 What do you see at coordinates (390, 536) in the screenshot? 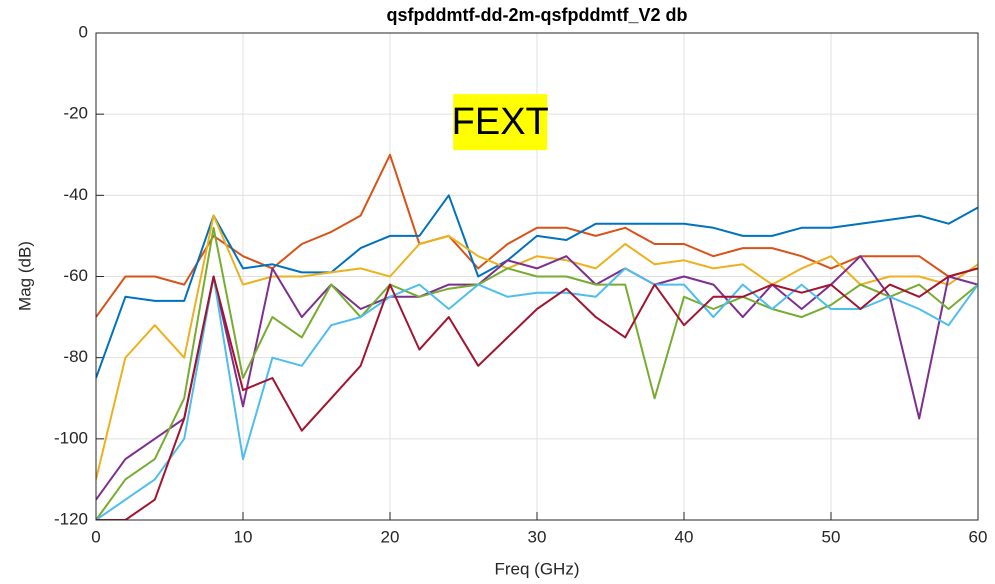
I see `x-tick-label: 20` at bounding box center [390, 536].